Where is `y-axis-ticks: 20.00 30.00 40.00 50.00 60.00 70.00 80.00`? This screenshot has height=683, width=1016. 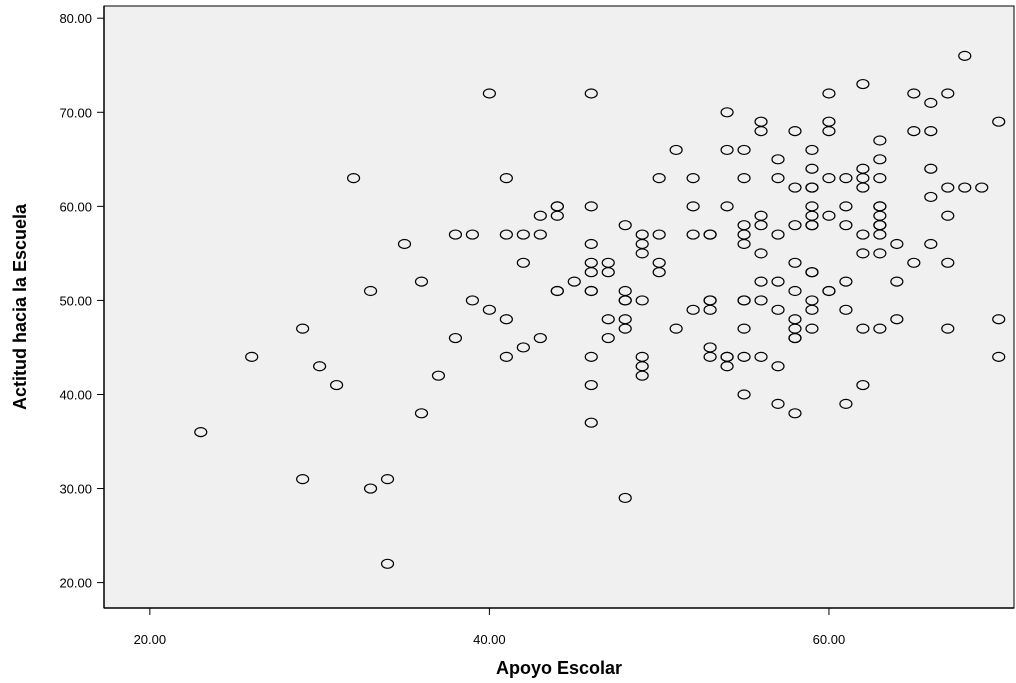 y-axis-ticks: 20.00 30.00 40.00 50.00 60.00 70.00 80.00 is located at coordinates (81, 301).